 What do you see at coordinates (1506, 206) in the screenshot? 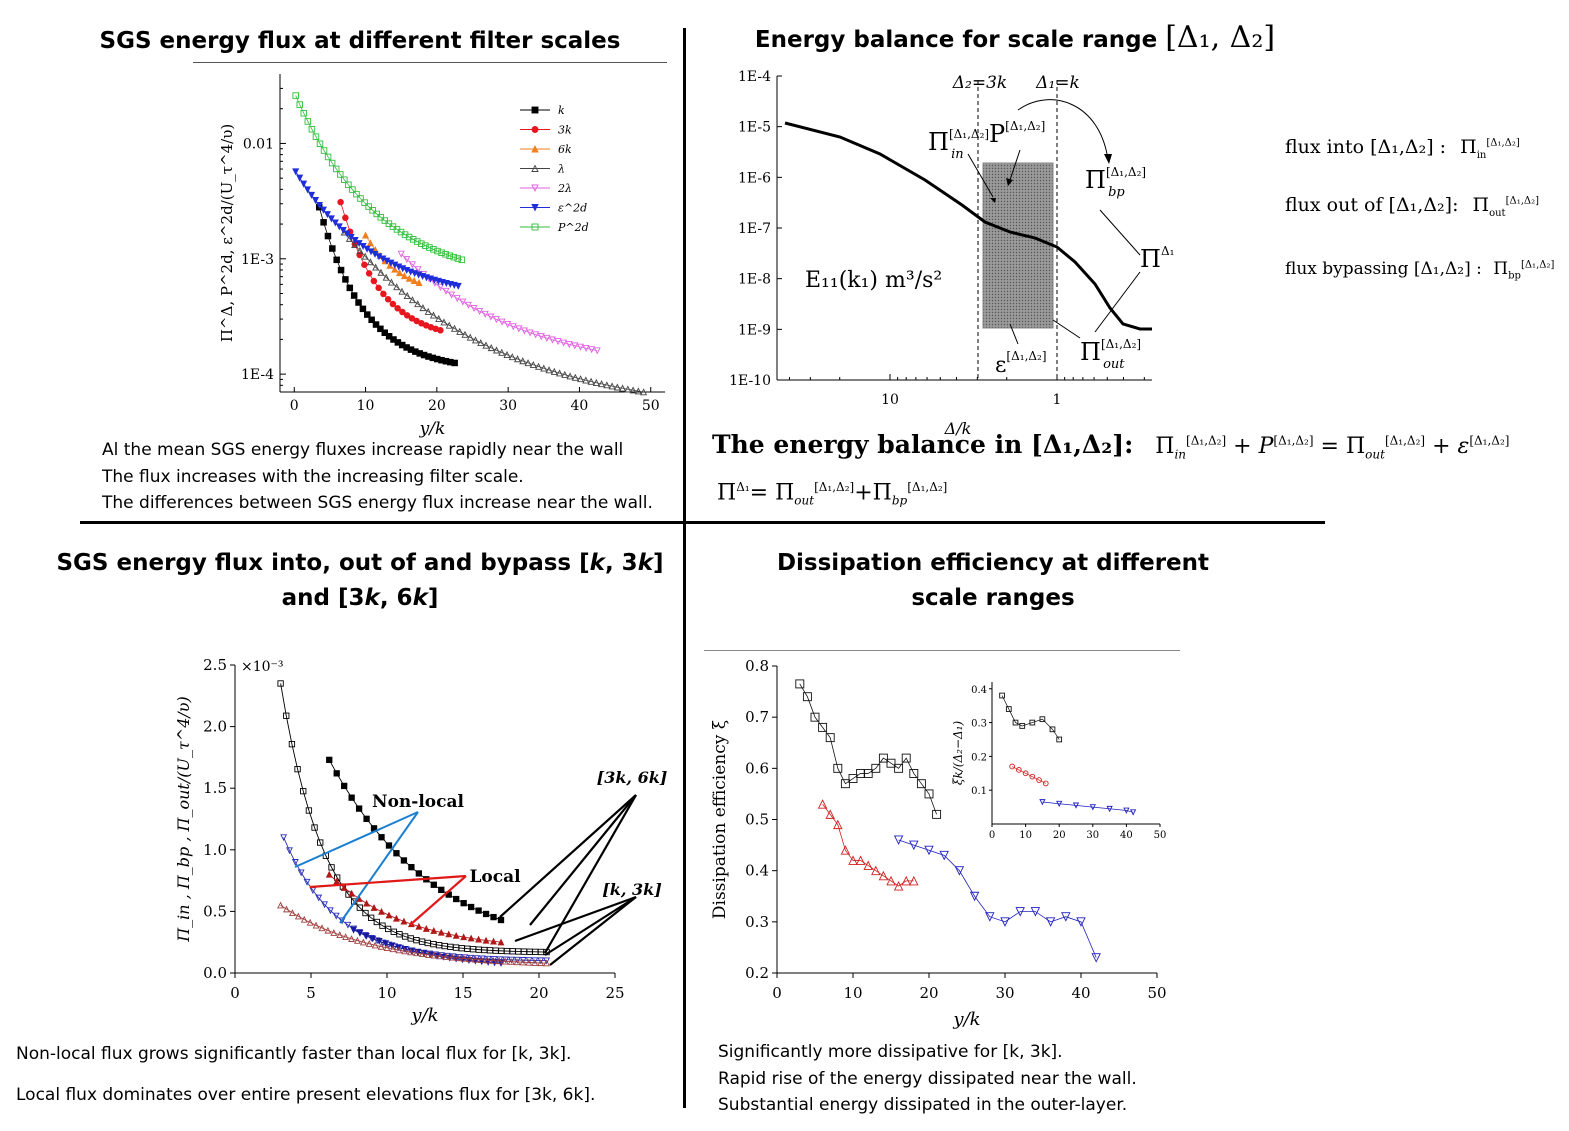
I see `pi-out-symbol: Πout[Δ₁,Δ₂]` at bounding box center [1506, 206].